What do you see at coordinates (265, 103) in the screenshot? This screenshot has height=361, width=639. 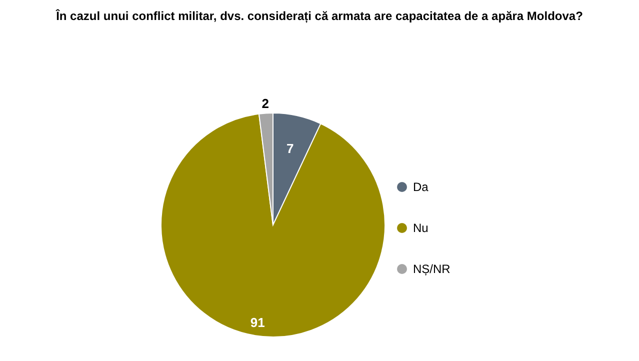 I see `data-label: 2` at bounding box center [265, 103].